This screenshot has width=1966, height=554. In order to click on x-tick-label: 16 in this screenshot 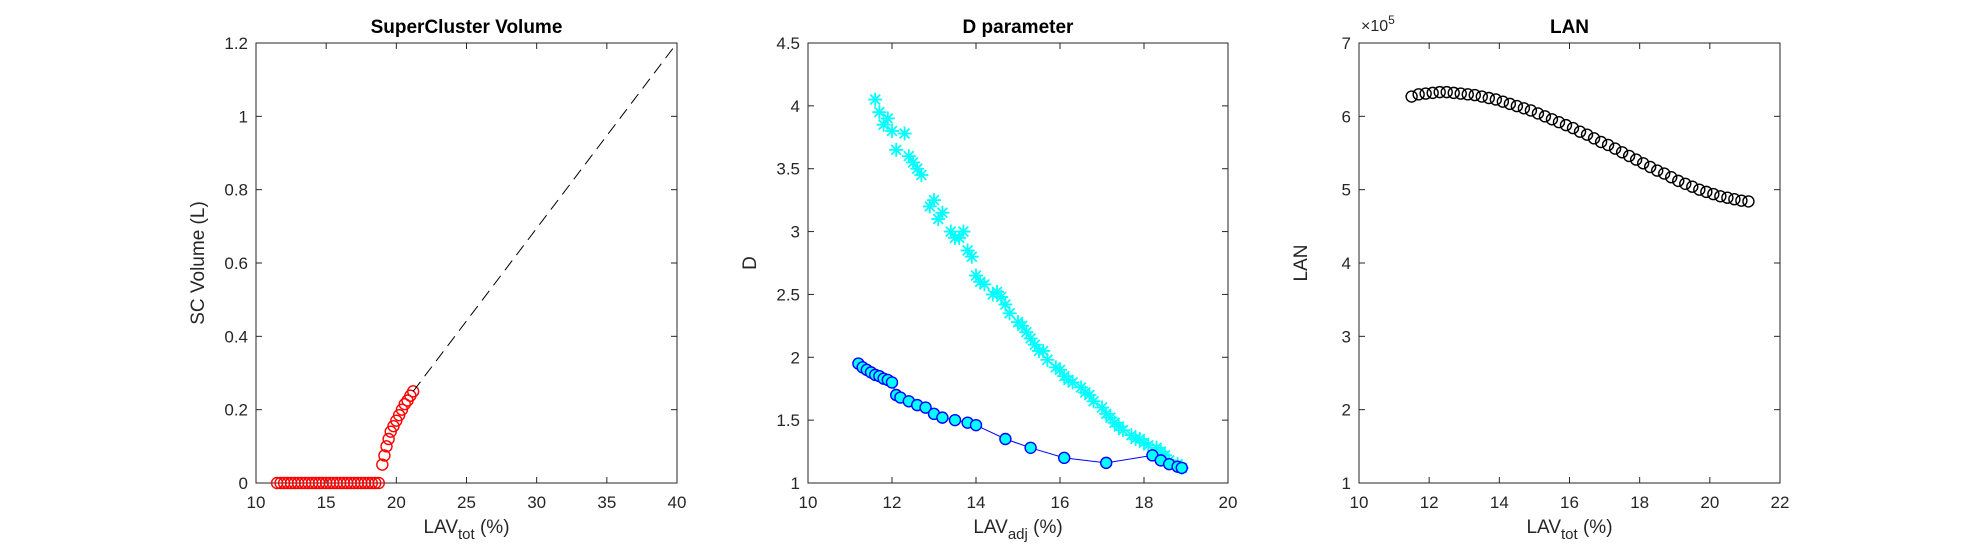, I will do `click(1569, 502)`.